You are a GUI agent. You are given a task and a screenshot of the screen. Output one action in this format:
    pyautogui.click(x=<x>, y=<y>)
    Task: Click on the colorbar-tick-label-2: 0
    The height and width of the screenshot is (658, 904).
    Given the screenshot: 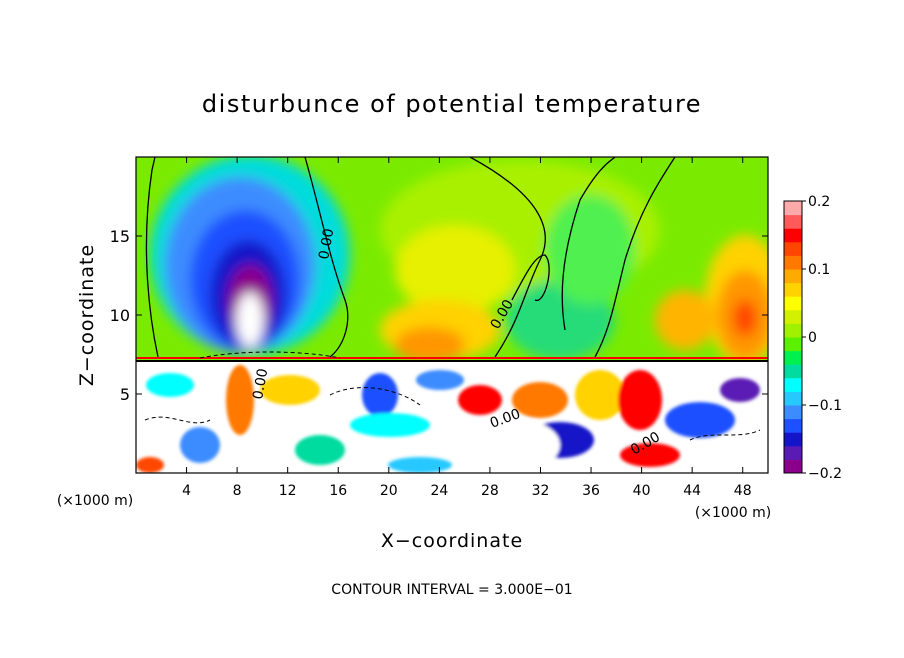 What is the action you would take?
    pyautogui.click(x=812, y=338)
    